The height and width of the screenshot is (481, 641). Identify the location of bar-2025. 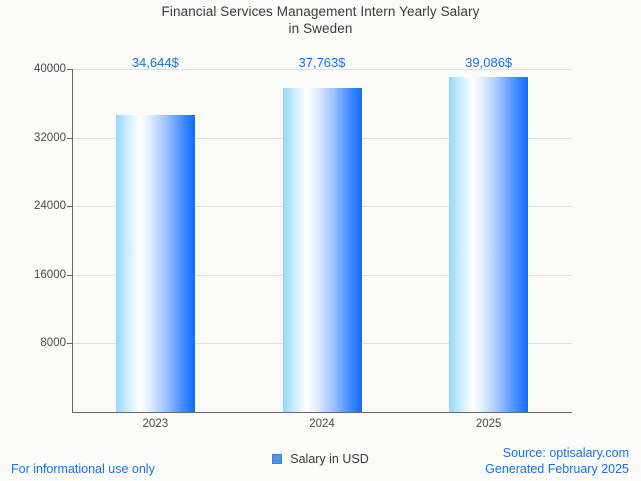
(489, 244).